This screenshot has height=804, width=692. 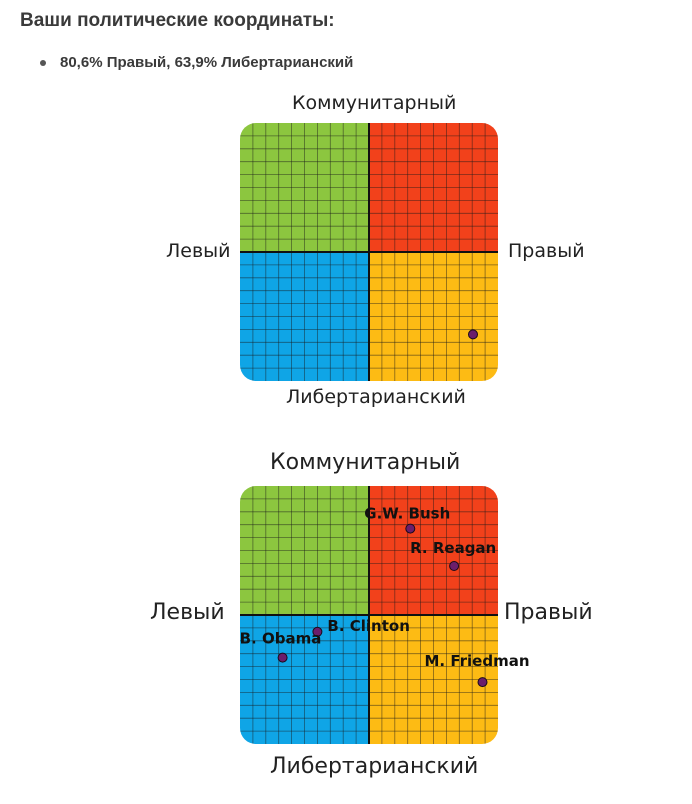 What do you see at coordinates (369, 252) in the screenshot?
I see `compass-plot` at bounding box center [369, 252].